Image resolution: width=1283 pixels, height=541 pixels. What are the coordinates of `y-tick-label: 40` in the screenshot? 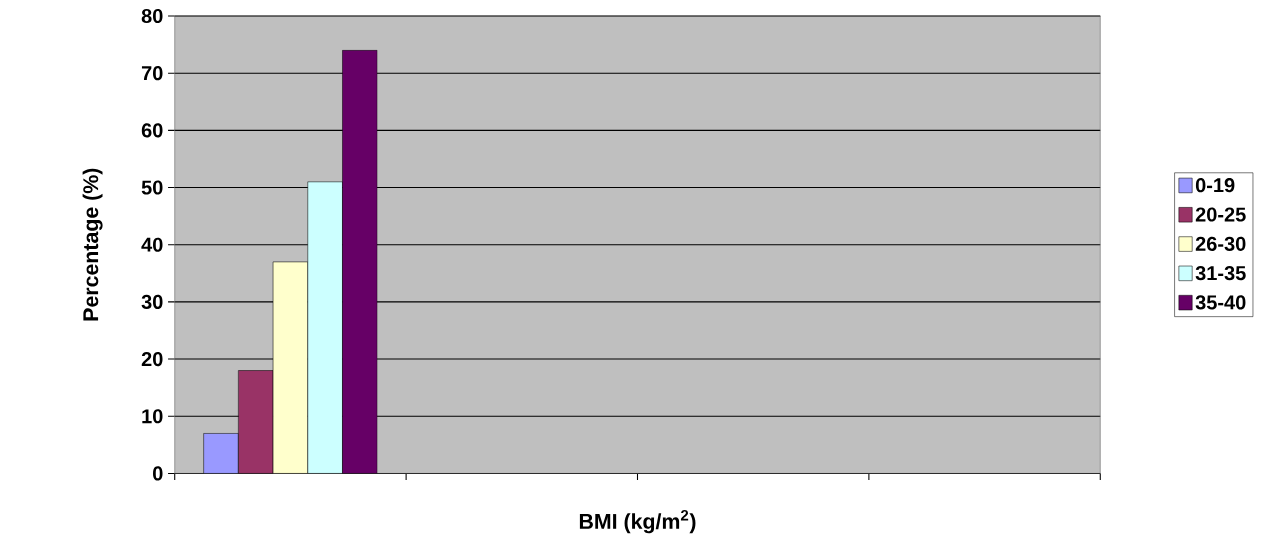 It's located at (152, 244).